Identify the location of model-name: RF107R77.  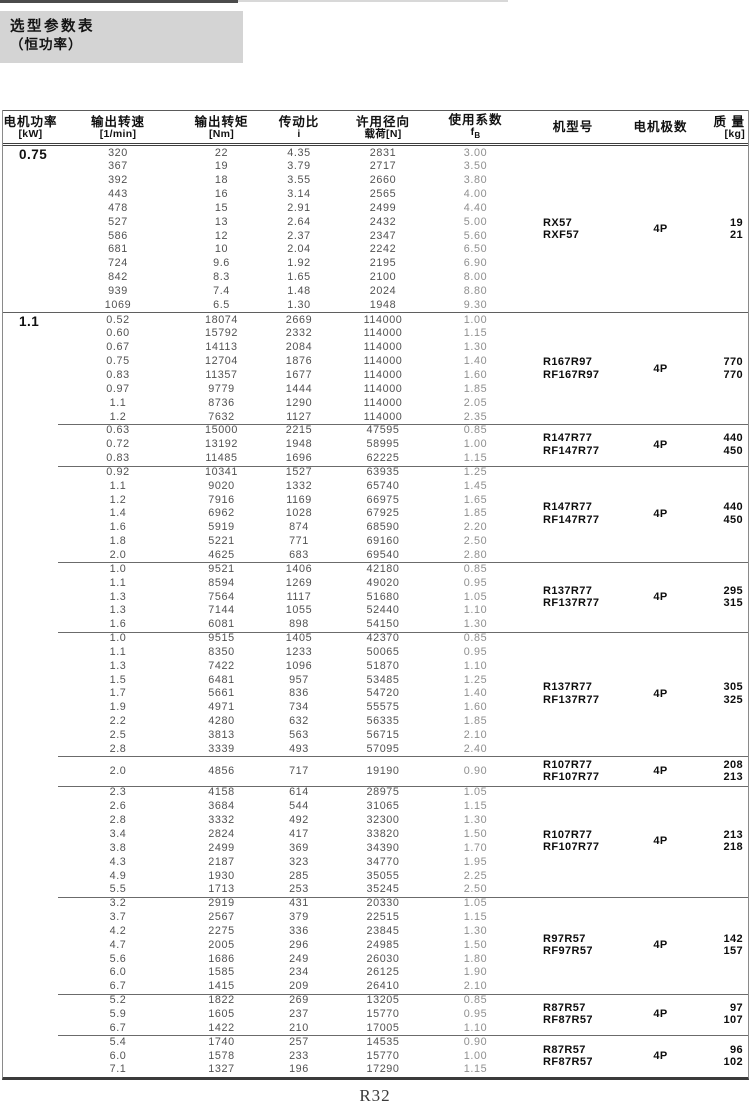
(571, 847).